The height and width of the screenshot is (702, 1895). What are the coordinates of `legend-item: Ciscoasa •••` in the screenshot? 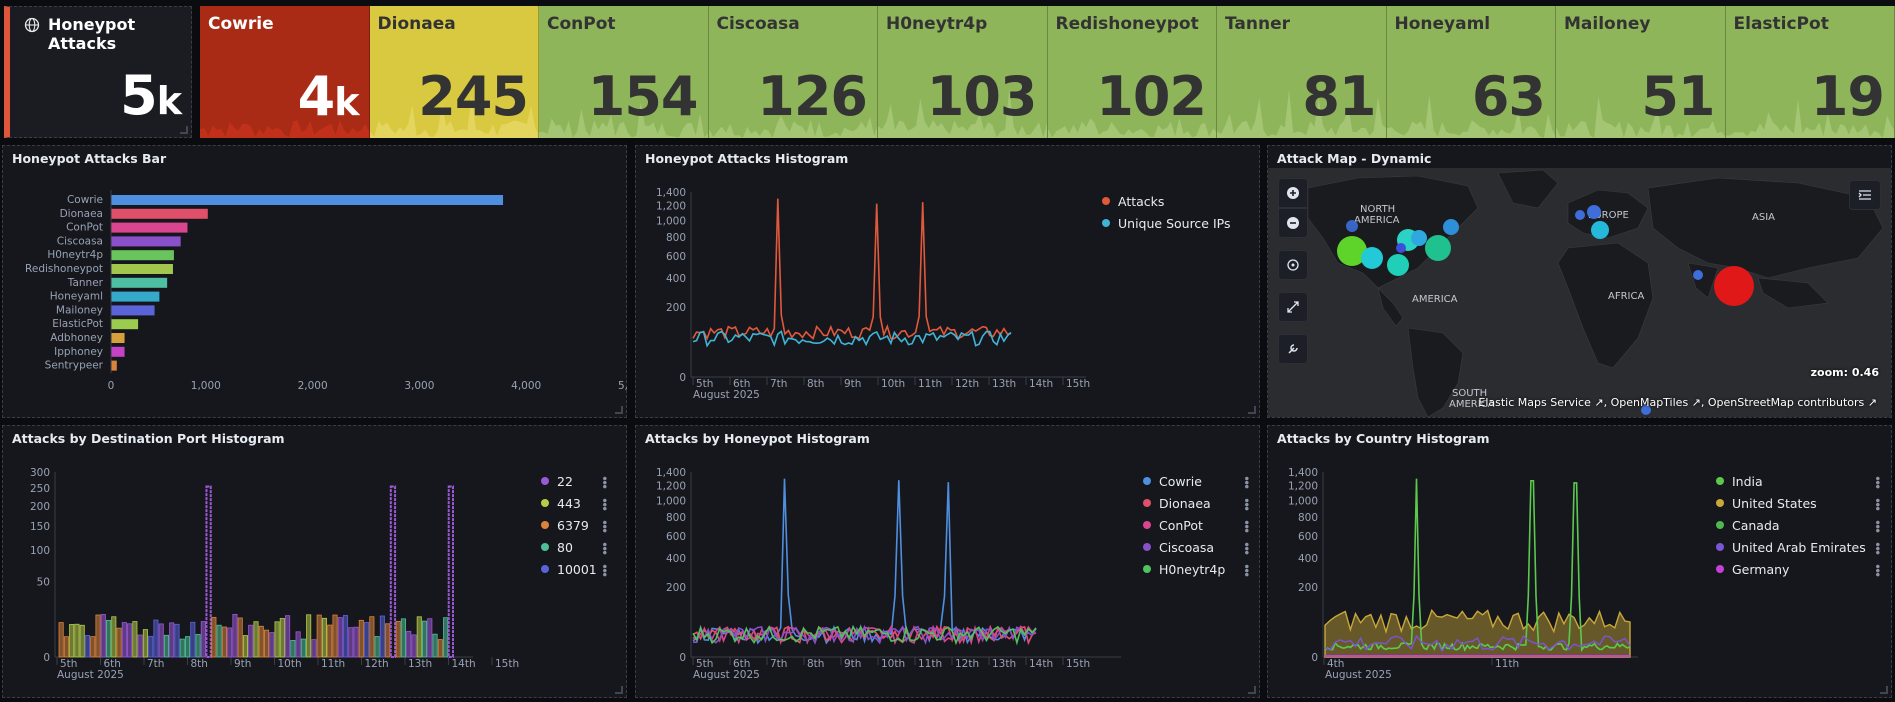 It's located at (1198, 547).